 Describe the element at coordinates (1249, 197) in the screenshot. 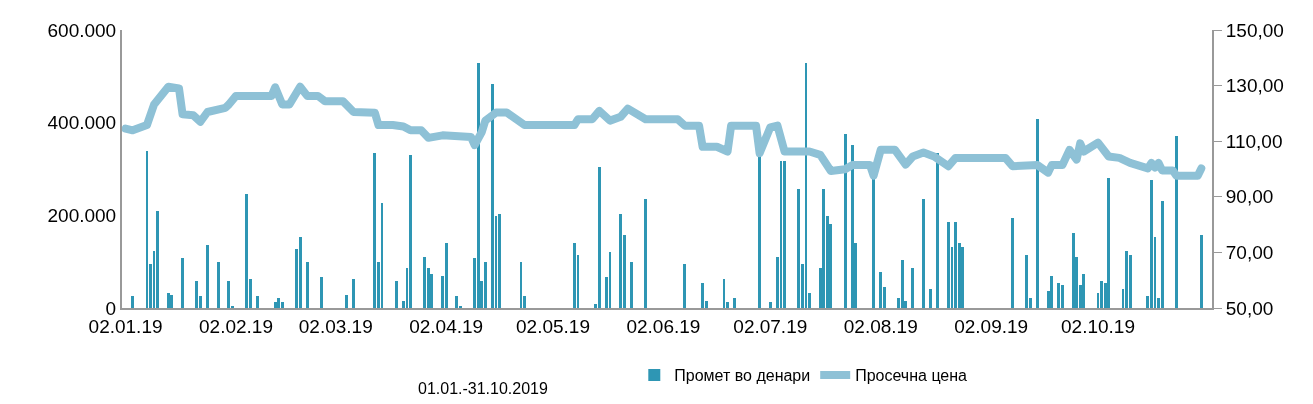

I see `y2-tick-label: 90,00` at that location.